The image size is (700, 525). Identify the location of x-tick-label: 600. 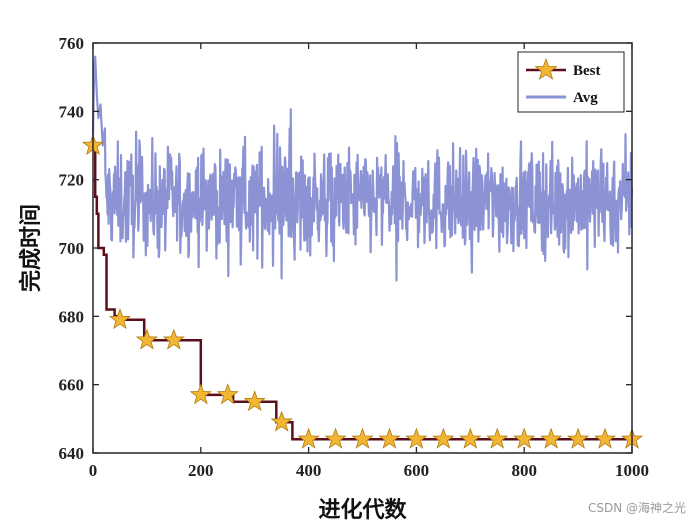
(417, 470).